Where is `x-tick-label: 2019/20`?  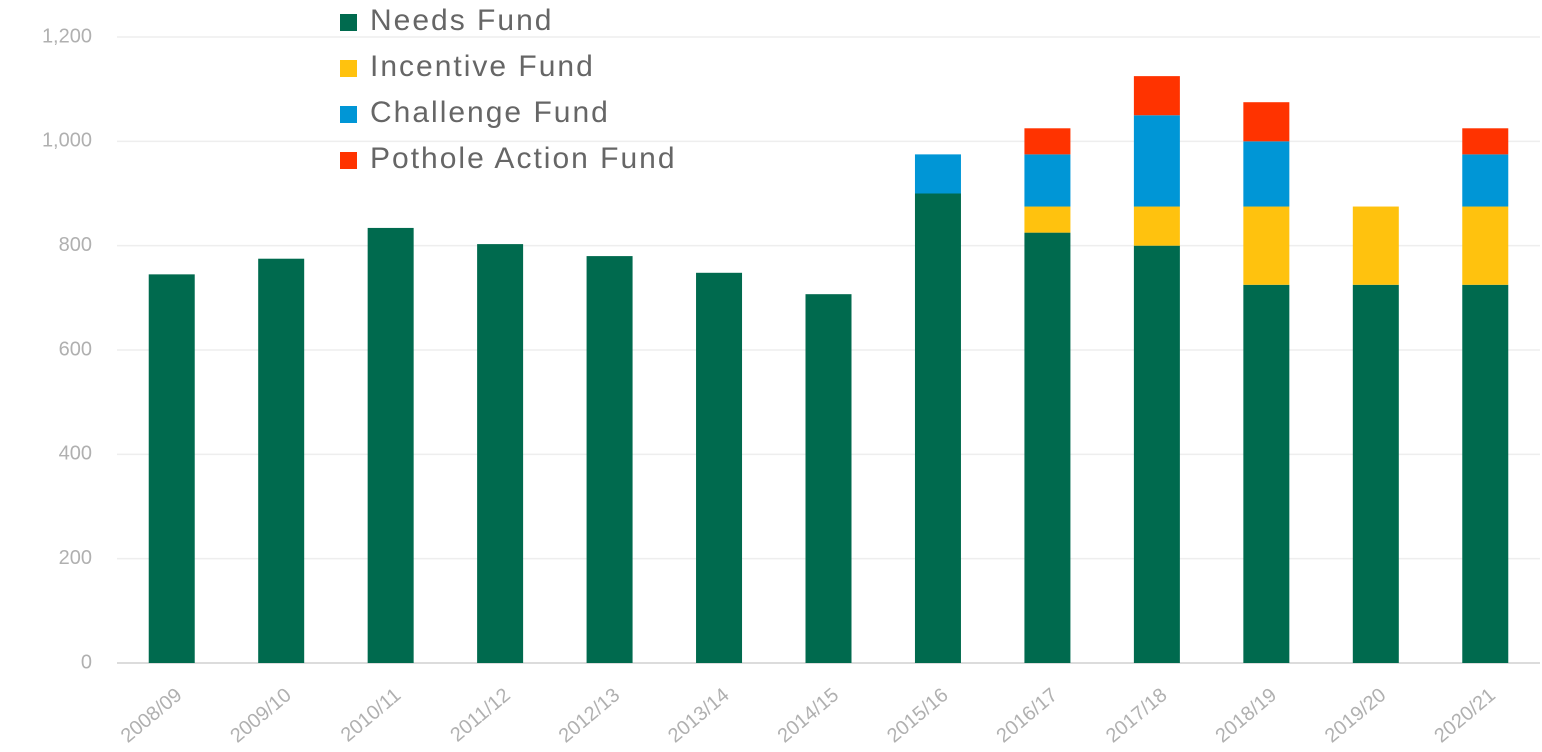
x-tick-label: 2019/20 is located at coordinates (1356, 715).